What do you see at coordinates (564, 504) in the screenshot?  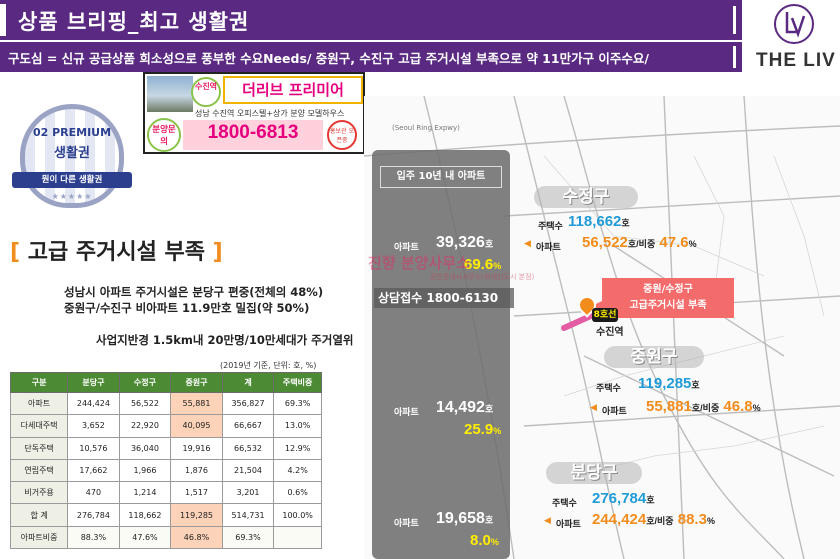 I see `house-label: 주택수` at bounding box center [564, 504].